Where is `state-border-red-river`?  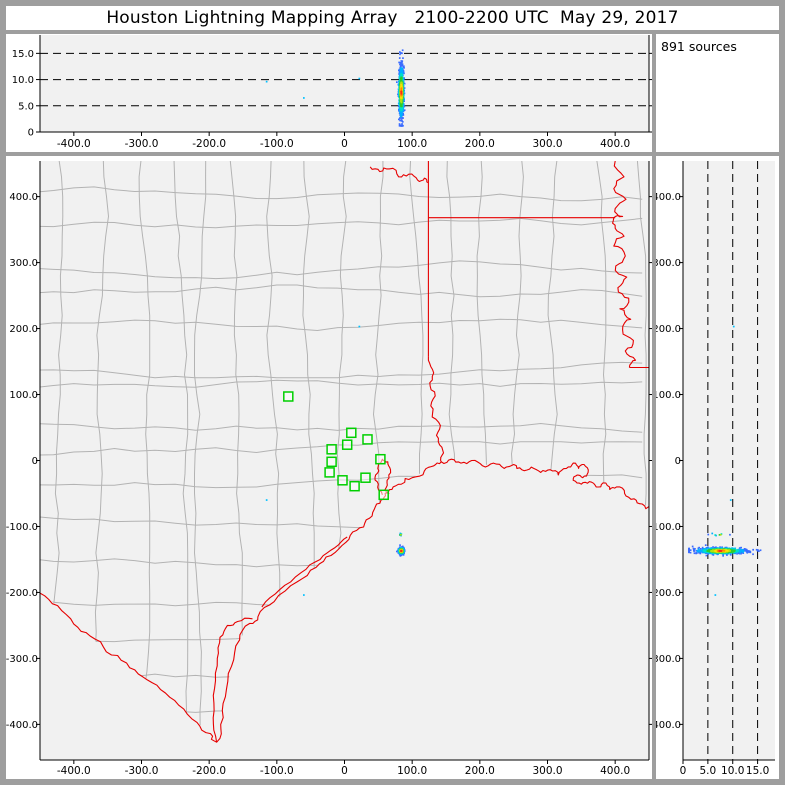
state-border-red-river is located at coordinates (399, 175).